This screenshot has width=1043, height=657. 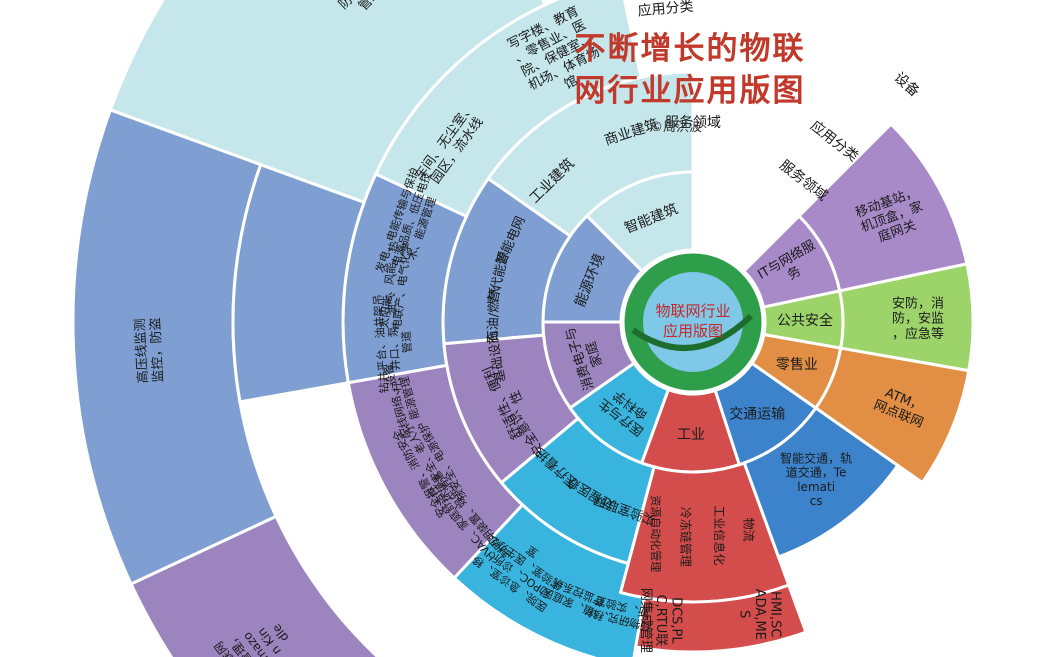 I want to click on industry-app-4: 物流, so click(x=748, y=530).